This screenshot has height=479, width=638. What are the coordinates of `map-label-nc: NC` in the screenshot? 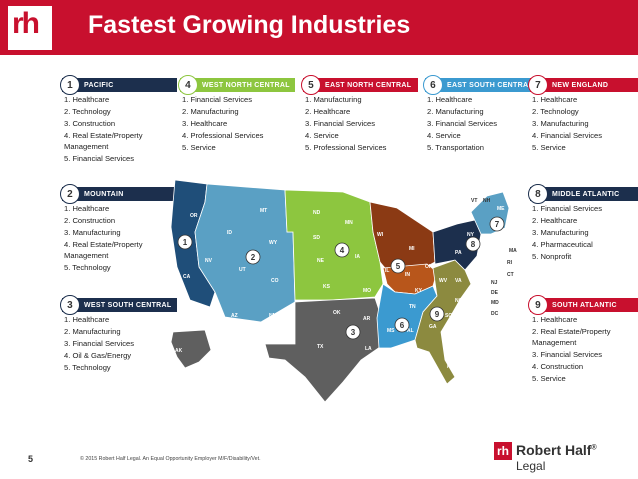 It's located at (459, 301).